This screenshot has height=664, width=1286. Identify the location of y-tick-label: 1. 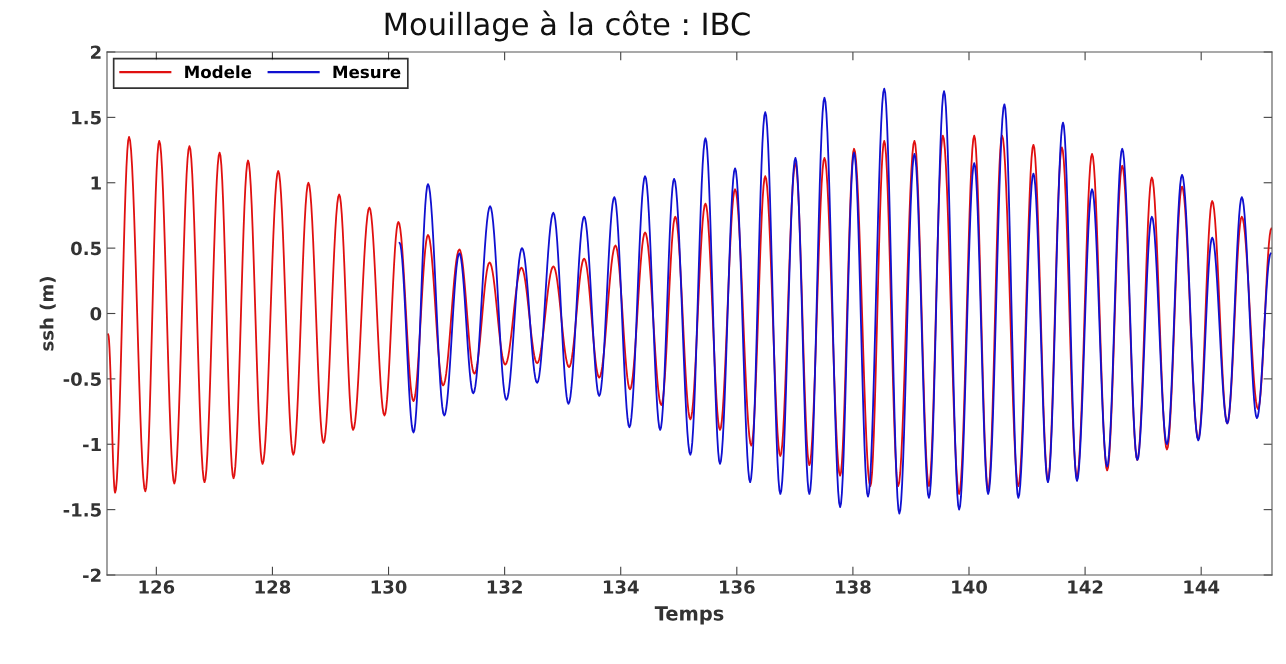
(96, 183).